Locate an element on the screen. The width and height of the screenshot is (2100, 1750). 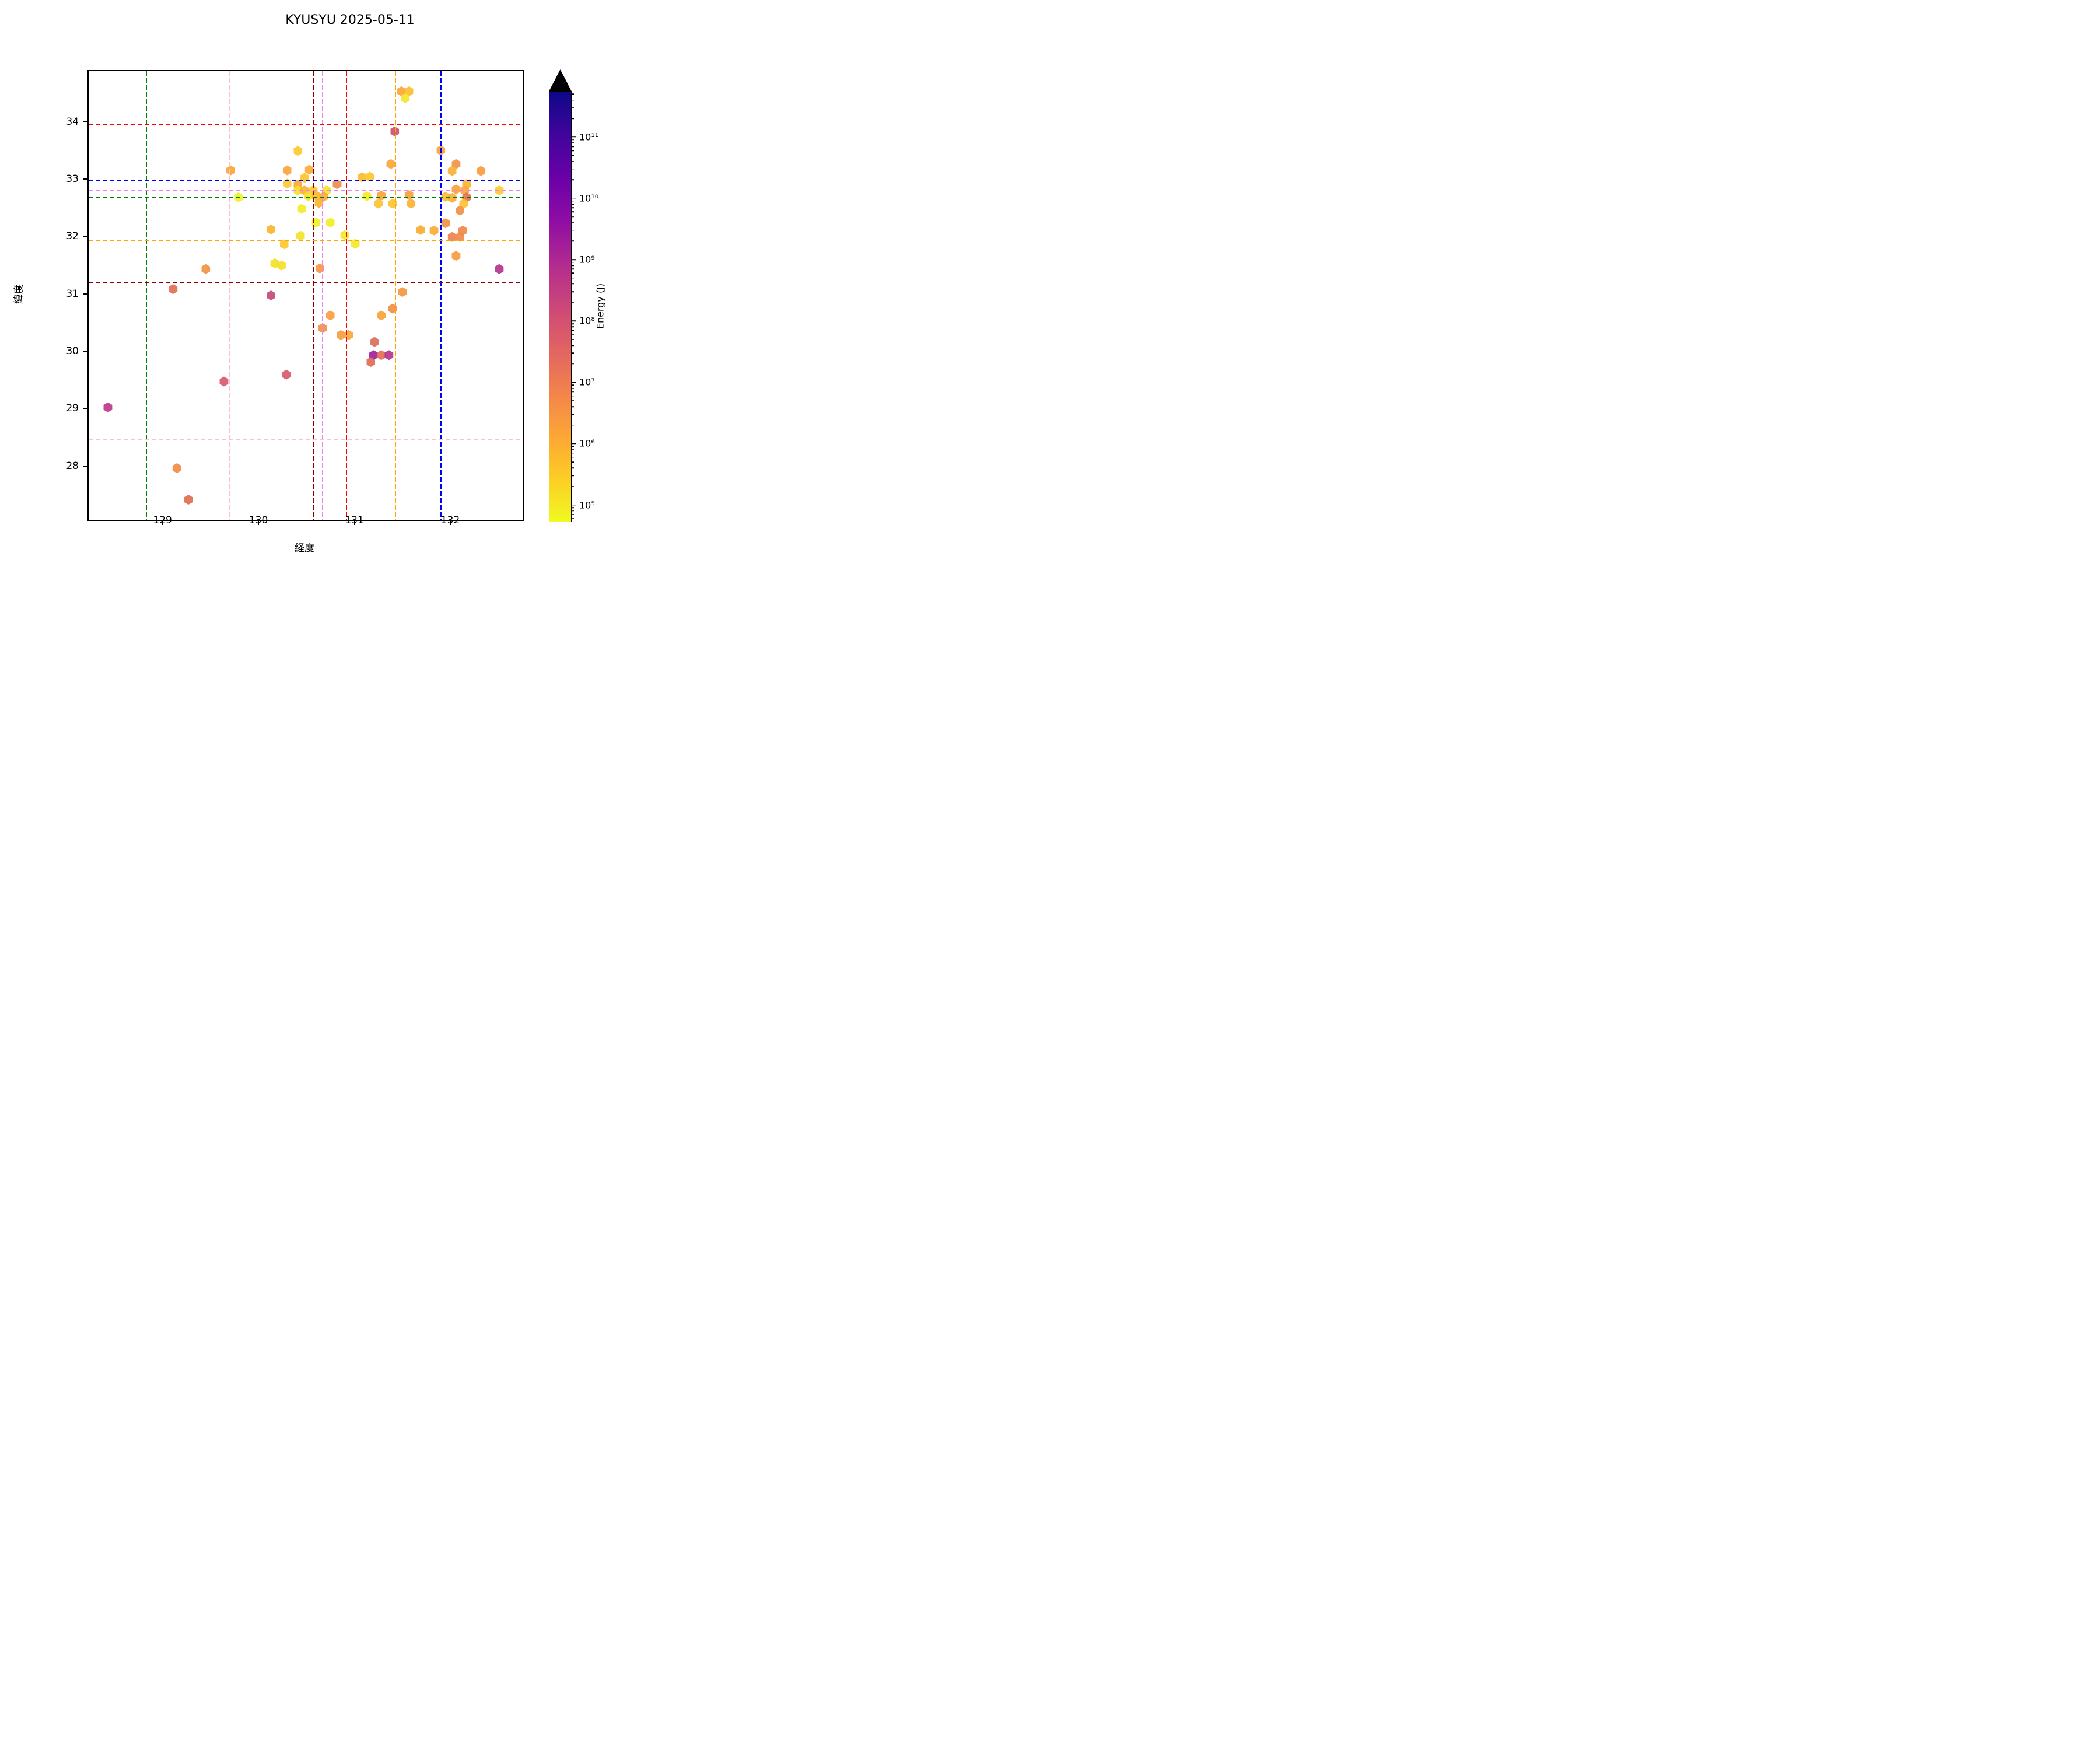
reference-line-vertical-green is located at coordinates (146, 295).